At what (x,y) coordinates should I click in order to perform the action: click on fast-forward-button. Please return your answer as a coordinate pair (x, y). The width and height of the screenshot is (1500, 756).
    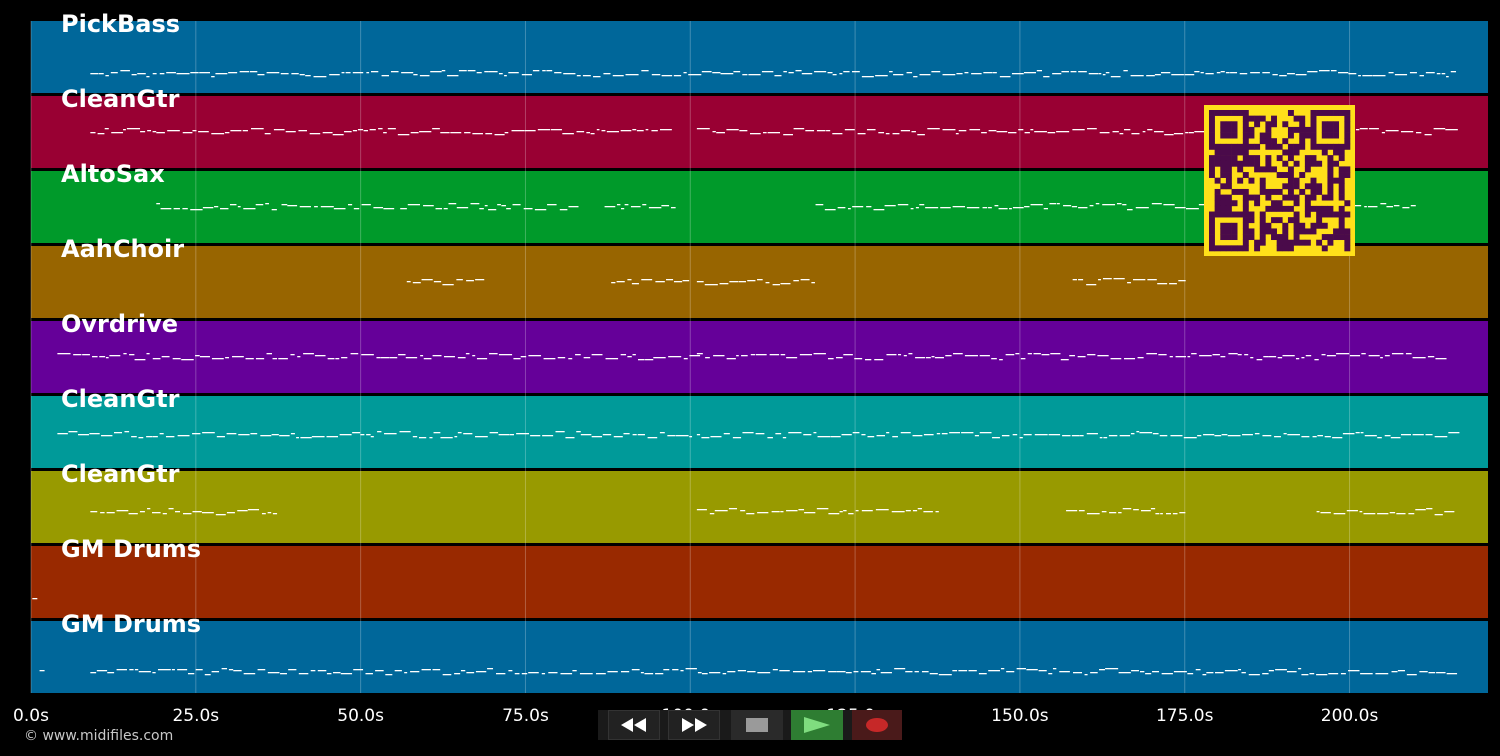
    Looking at the image, I should click on (694, 725).